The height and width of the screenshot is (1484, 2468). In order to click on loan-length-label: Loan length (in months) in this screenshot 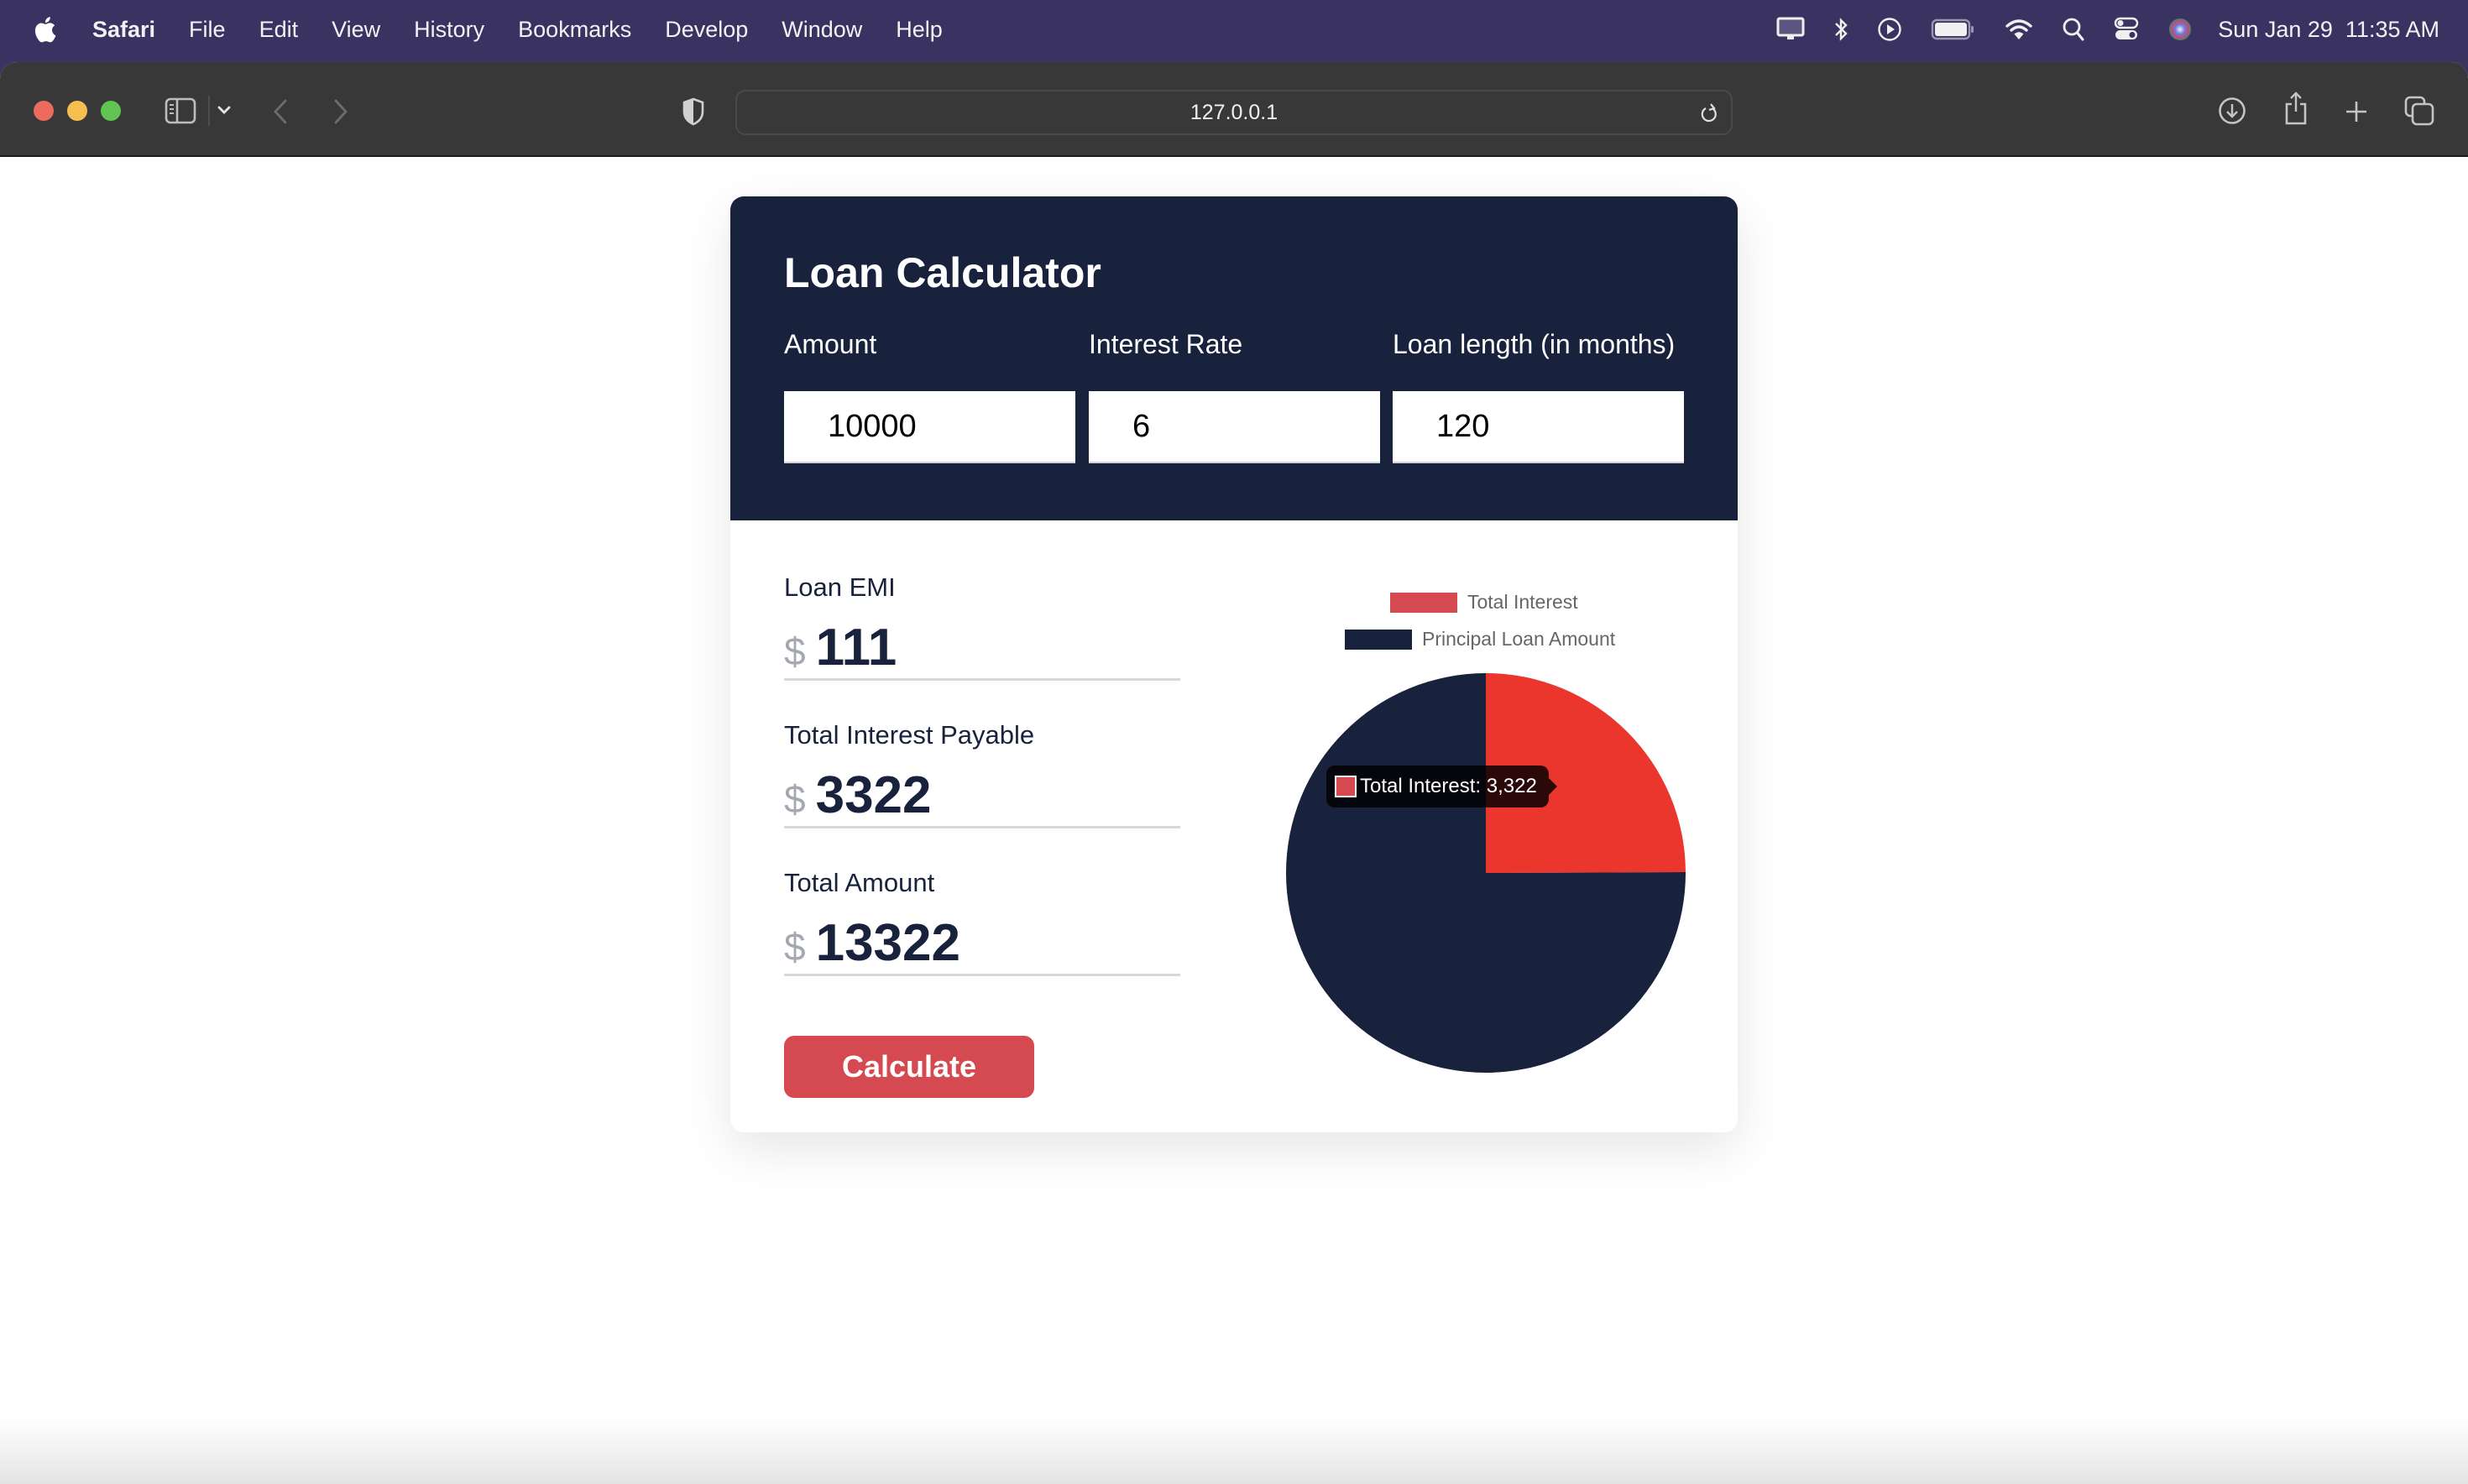, I will do `click(1534, 344)`.